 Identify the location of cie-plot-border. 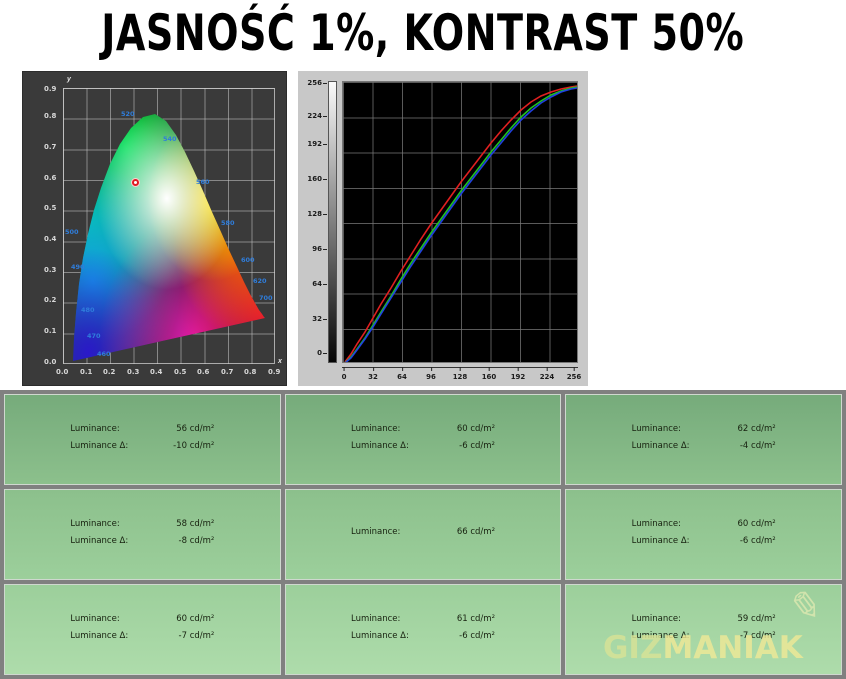
(169, 226).